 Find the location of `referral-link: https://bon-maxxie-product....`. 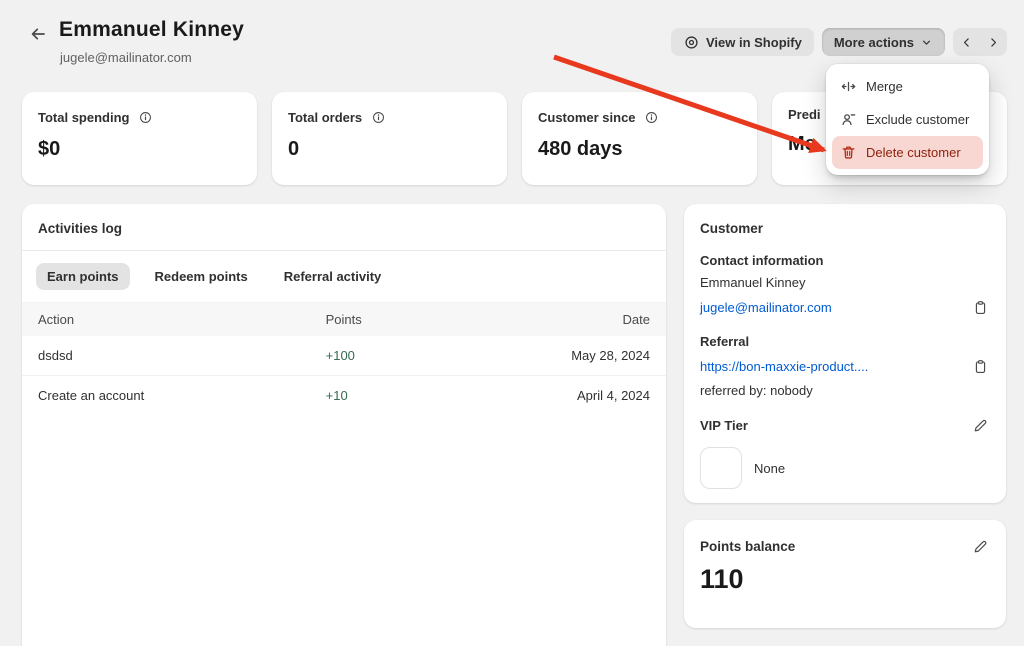

referral-link: https://bon-maxxie-product.... is located at coordinates (784, 366).